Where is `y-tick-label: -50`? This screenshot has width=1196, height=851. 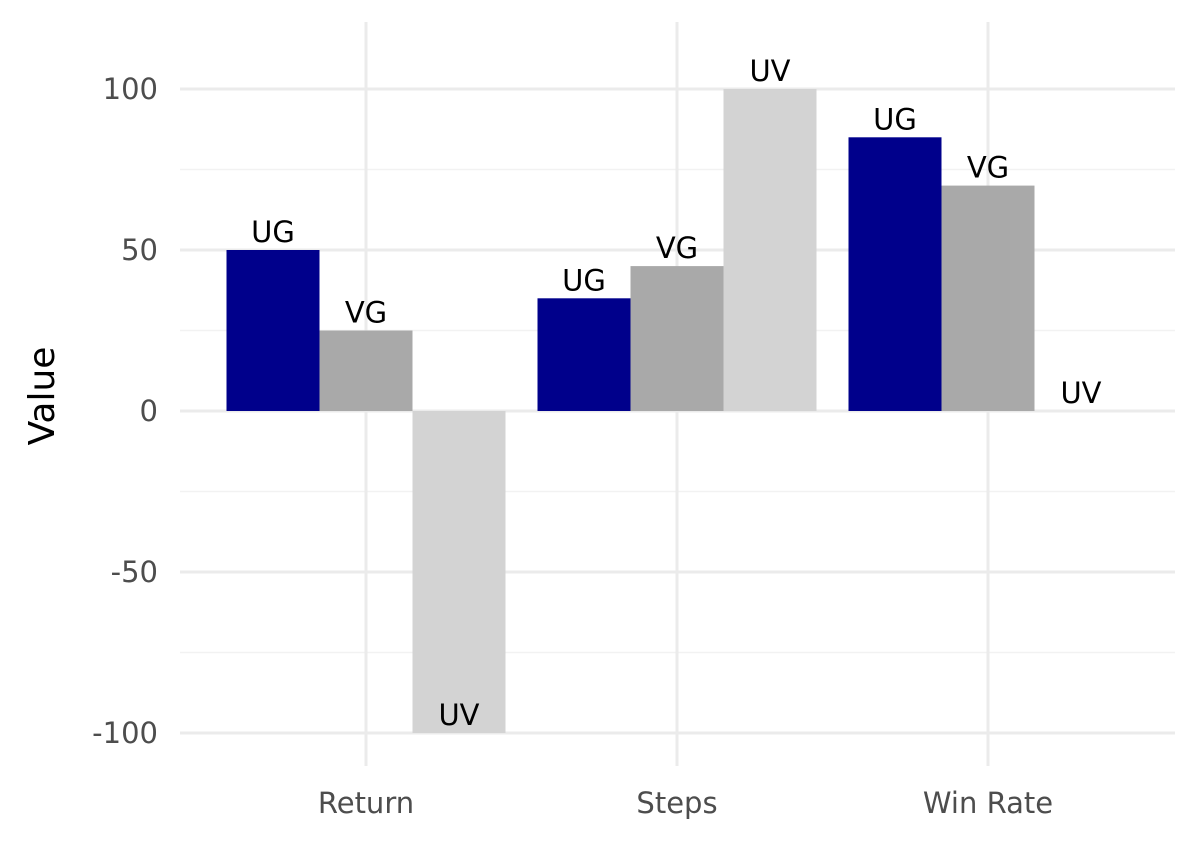
y-tick-label: -50 is located at coordinates (134, 572).